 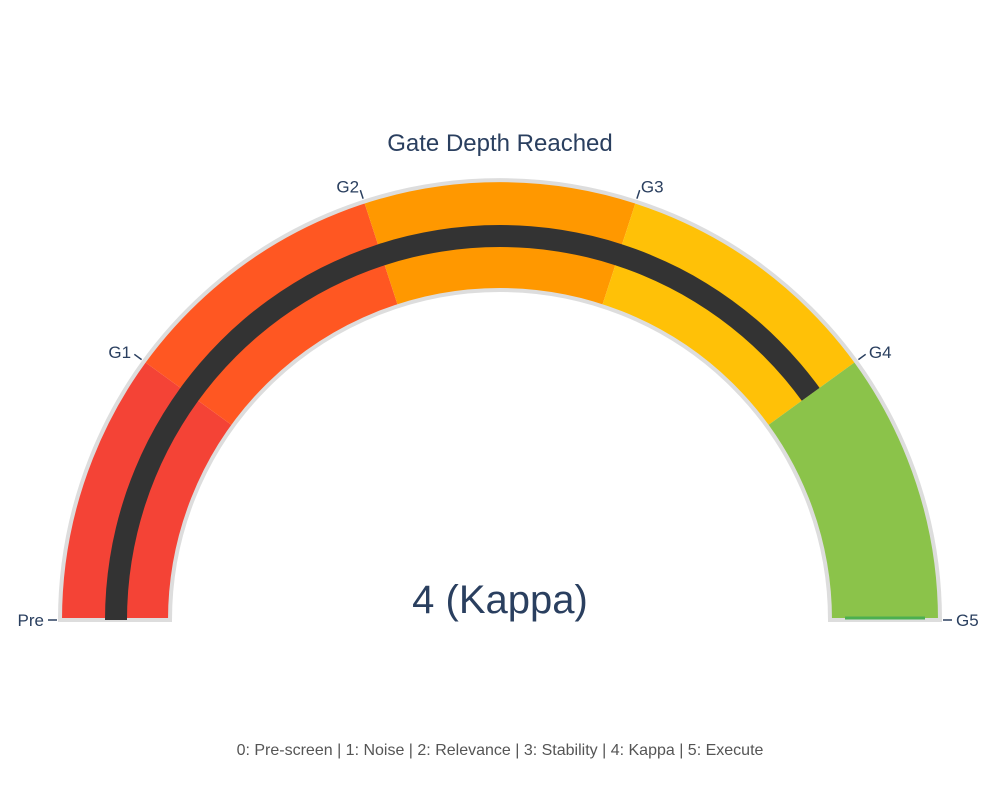 What do you see at coordinates (347, 186) in the screenshot?
I see `tick-label: G2` at bounding box center [347, 186].